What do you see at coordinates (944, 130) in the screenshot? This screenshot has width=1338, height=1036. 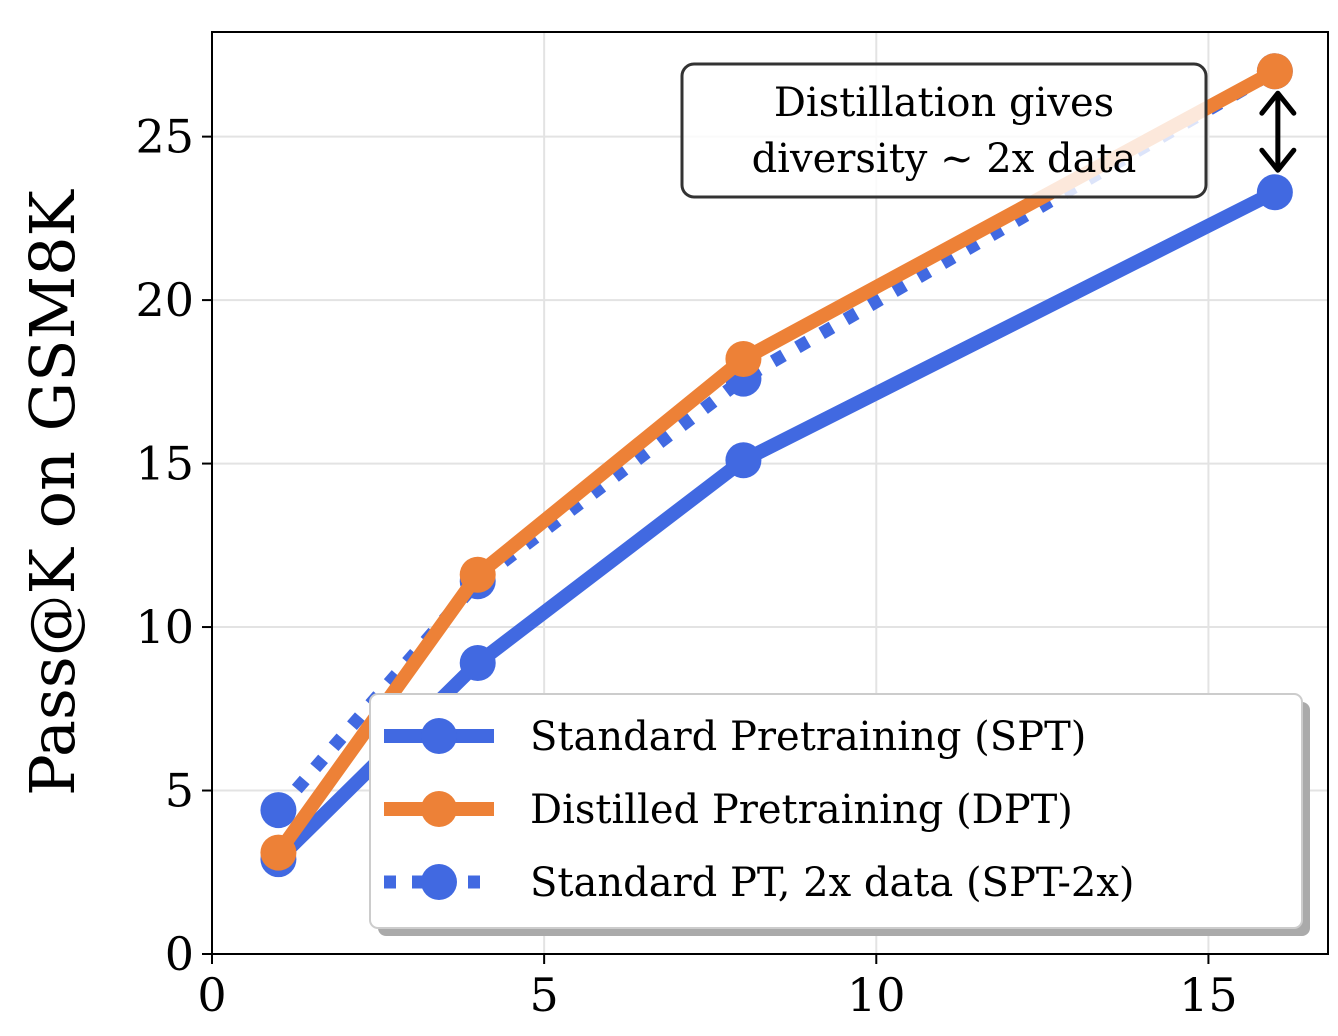 I see `annotation-box` at bounding box center [944, 130].